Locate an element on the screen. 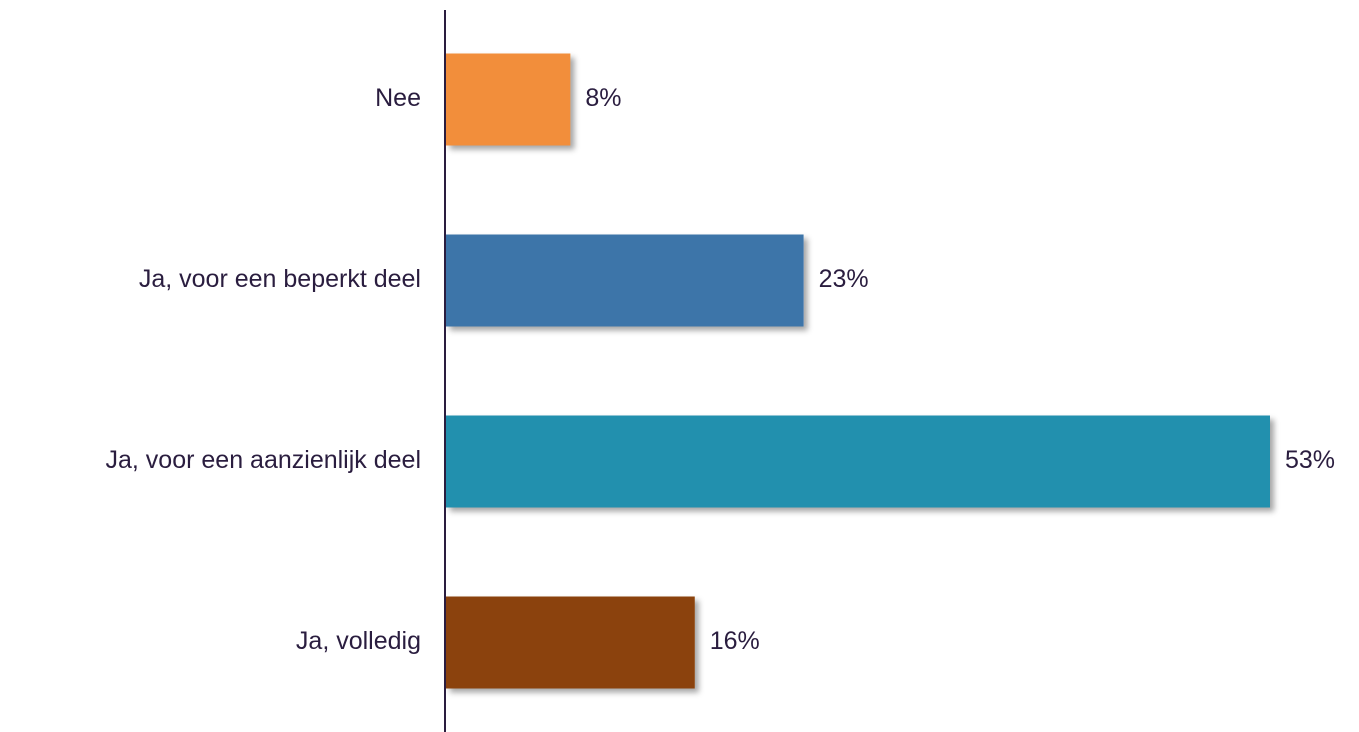  bar-ja-volledig is located at coordinates (570, 642).